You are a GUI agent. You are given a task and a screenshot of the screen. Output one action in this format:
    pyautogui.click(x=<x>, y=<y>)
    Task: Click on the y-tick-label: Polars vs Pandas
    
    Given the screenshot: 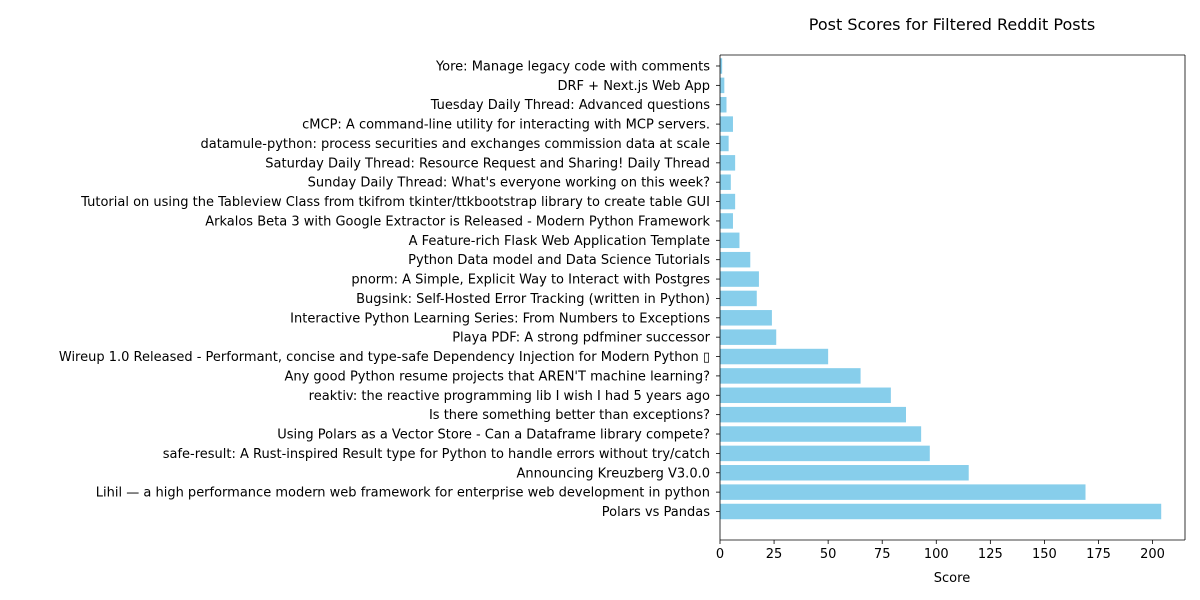 What is the action you would take?
    pyautogui.click(x=656, y=512)
    